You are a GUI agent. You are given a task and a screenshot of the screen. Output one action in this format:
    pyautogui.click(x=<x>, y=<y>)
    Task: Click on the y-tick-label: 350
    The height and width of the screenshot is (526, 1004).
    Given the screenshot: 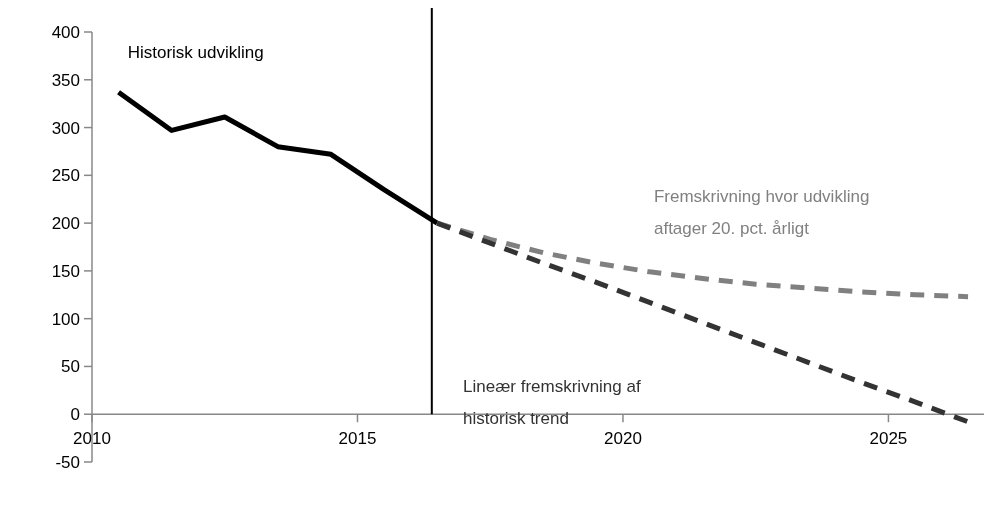 What is the action you would take?
    pyautogui.click(x=65, y=80)
    